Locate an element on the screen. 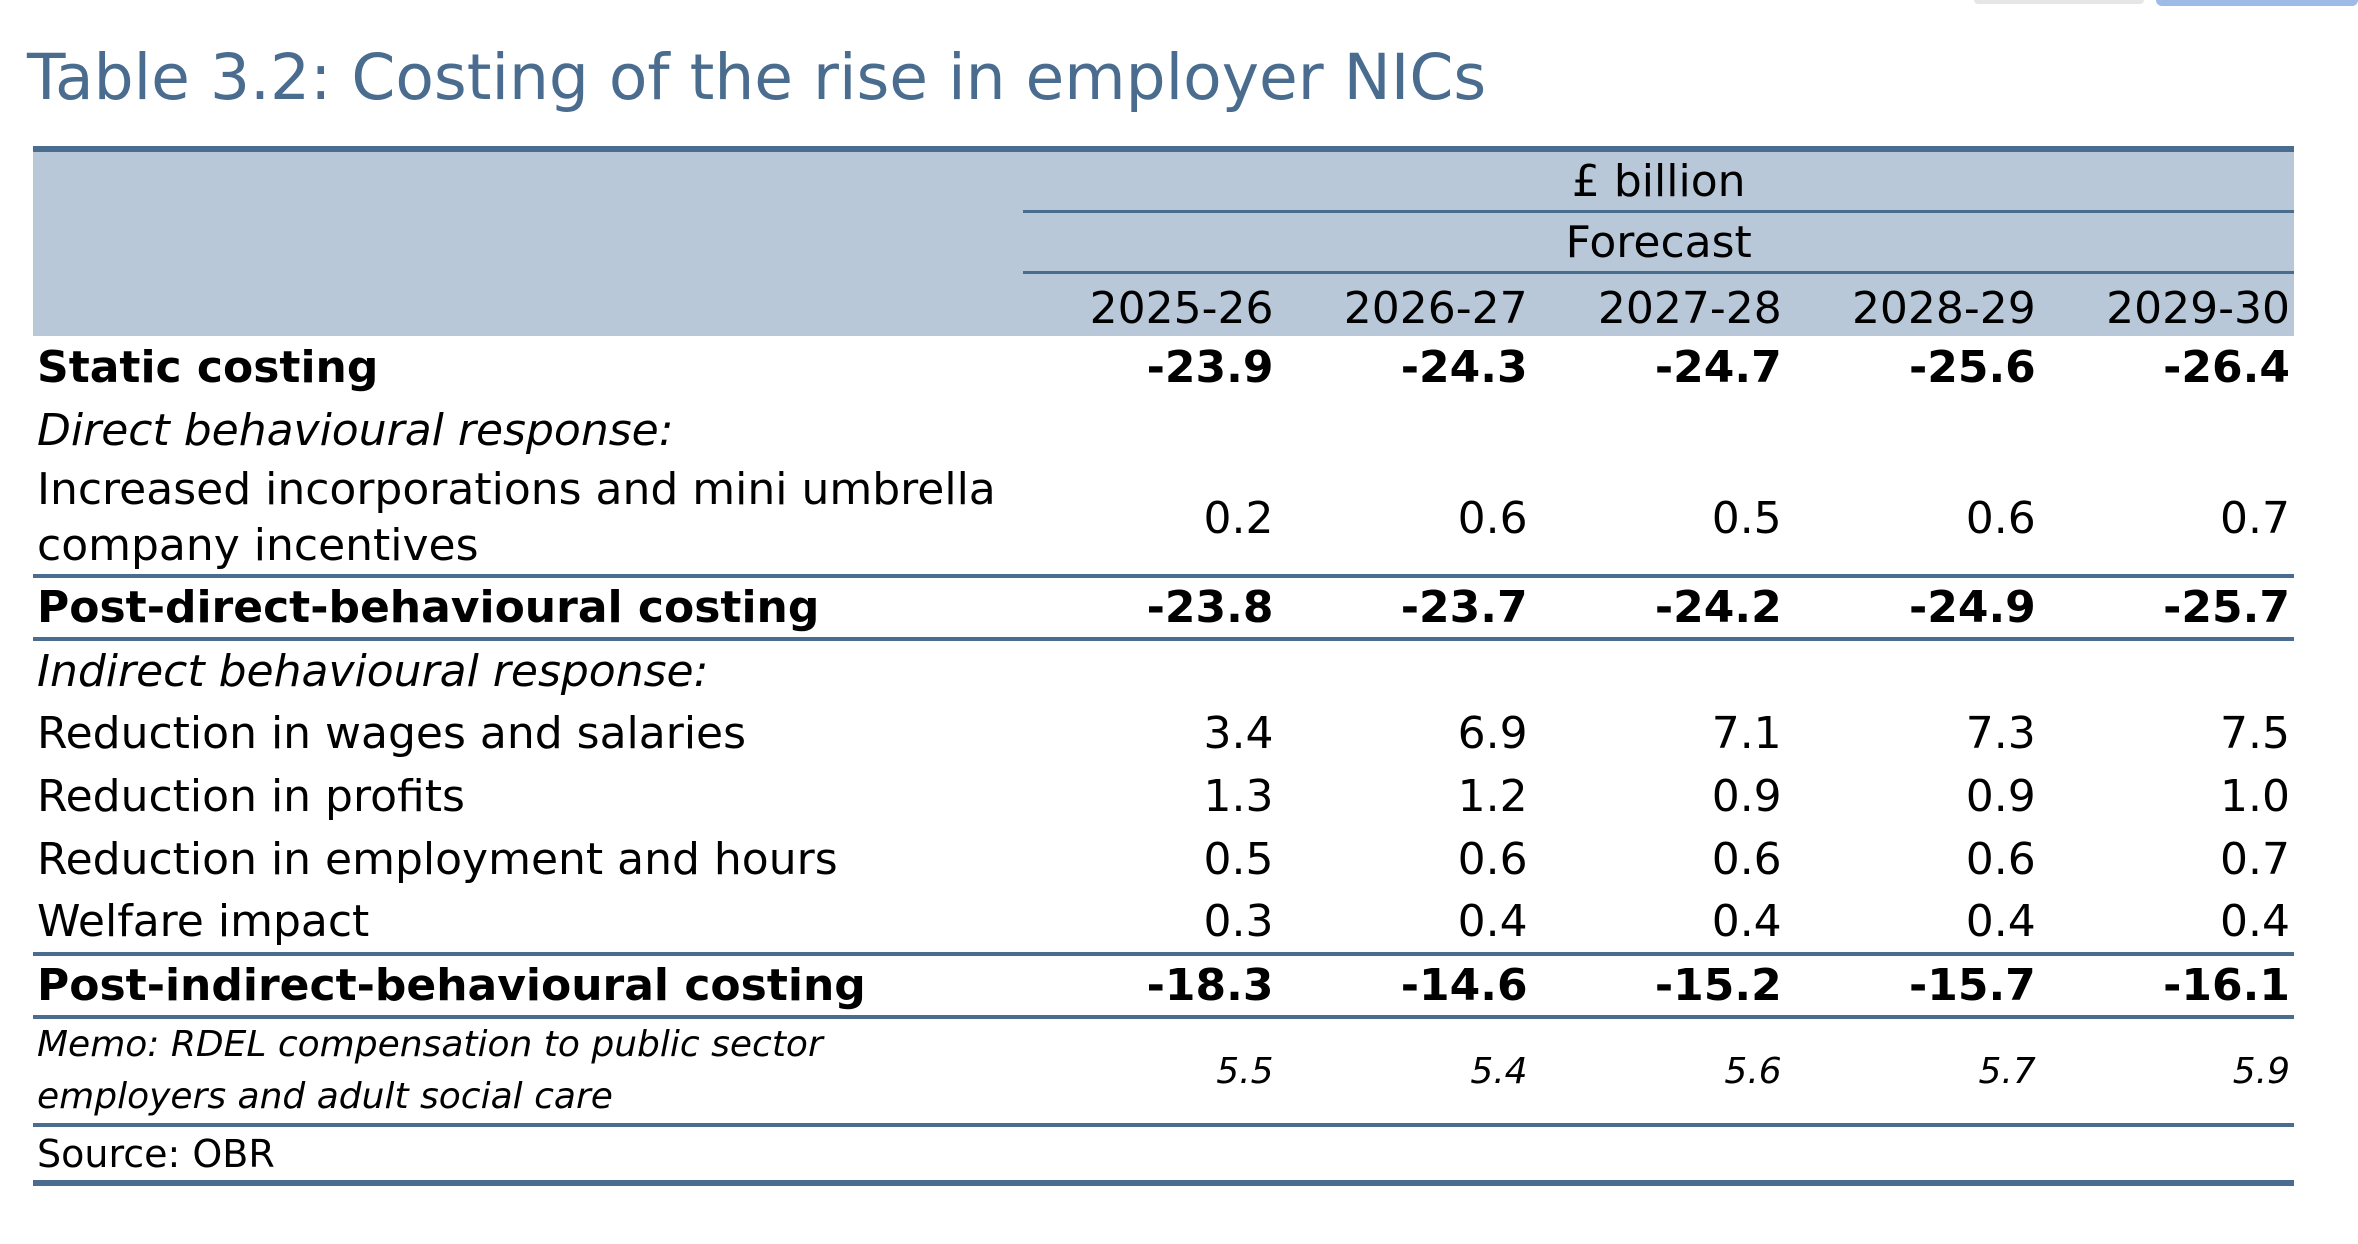  cell-value: -15.2 is located at coordinates (1658, 986).